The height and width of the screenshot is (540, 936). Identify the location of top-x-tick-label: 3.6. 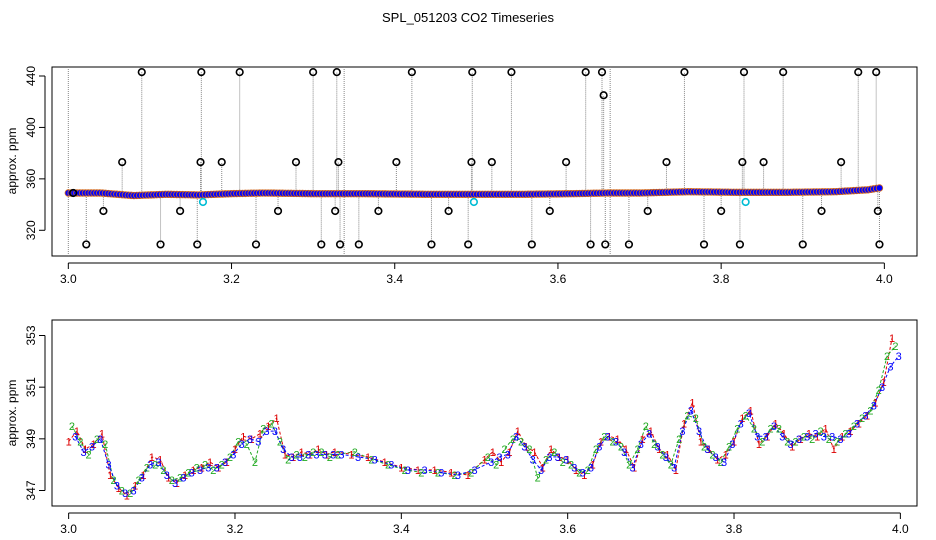
(558, 279).